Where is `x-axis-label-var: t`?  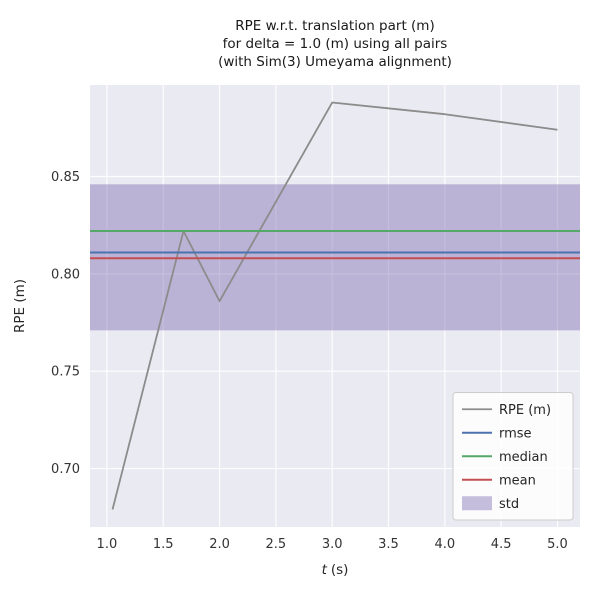
x-axis-label-var: t is located at coordinates (325, 570).